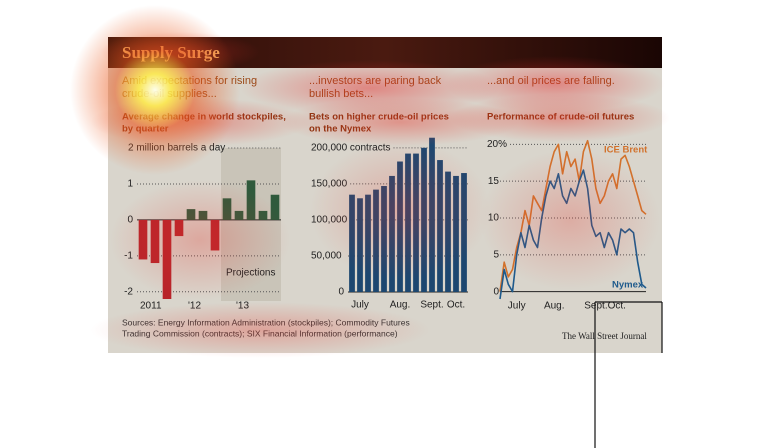 The width and height of the screenshot is (770, 448). Describe the element at coordinates (379, 117) in the screenshot. I see `chart-subtitle: Bets on higher crude-oil prices` at that location.